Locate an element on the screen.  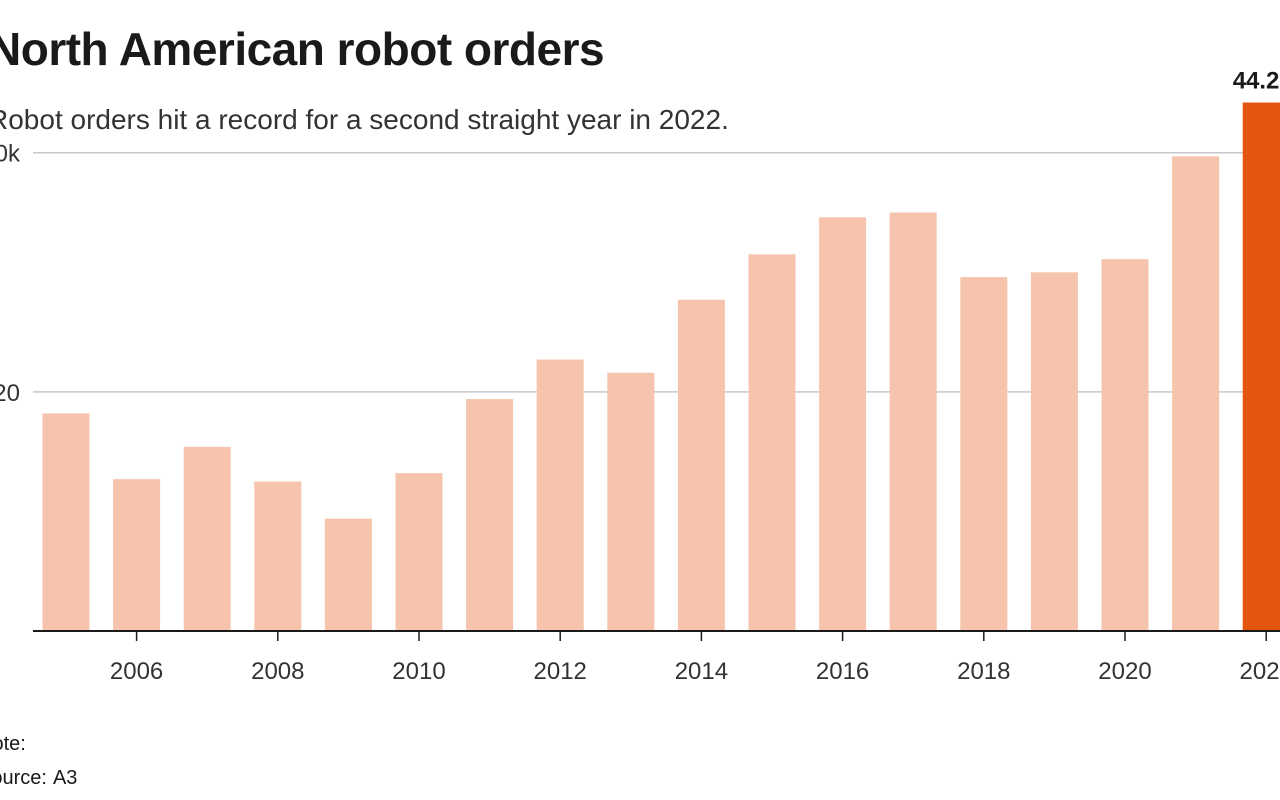
y-tick-label: 20 is located at coordinates (10, 393).